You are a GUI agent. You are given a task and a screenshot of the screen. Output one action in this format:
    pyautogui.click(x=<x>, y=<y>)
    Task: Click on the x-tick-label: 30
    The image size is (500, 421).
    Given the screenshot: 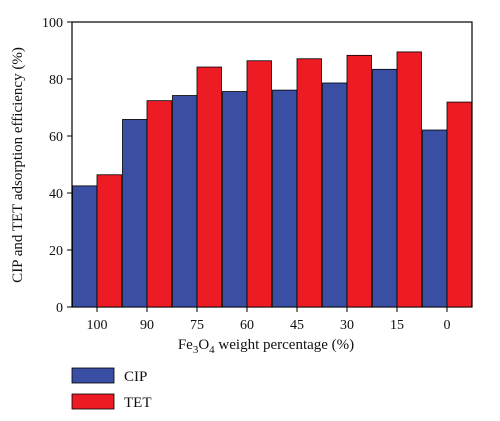 What is the action you would take?
    pyautogui.click(x=347, y=325)
    